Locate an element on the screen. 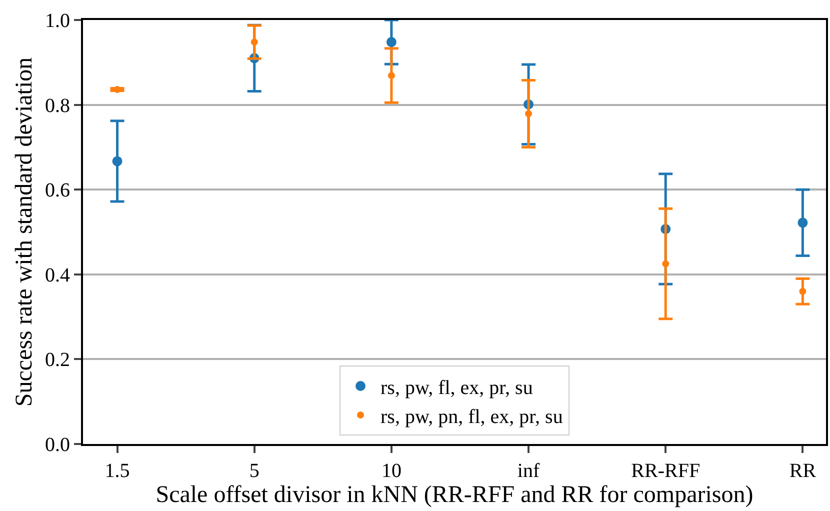 This screenshot has height=511, width=830. x-tick-label: RR-RFF is located at coordinates (665, 471).